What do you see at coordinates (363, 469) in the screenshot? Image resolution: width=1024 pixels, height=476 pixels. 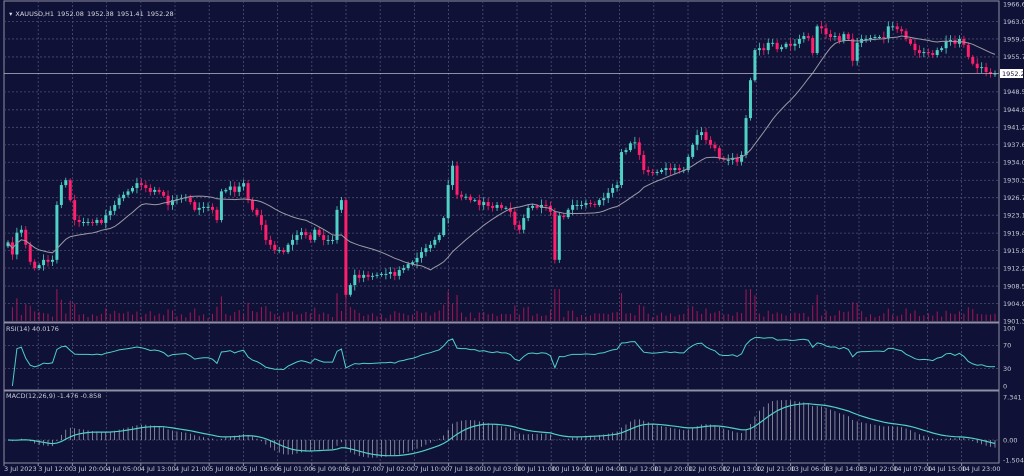 I see `time-tick-label: 6 Jul 17:00` at bounding box center [363, 469].